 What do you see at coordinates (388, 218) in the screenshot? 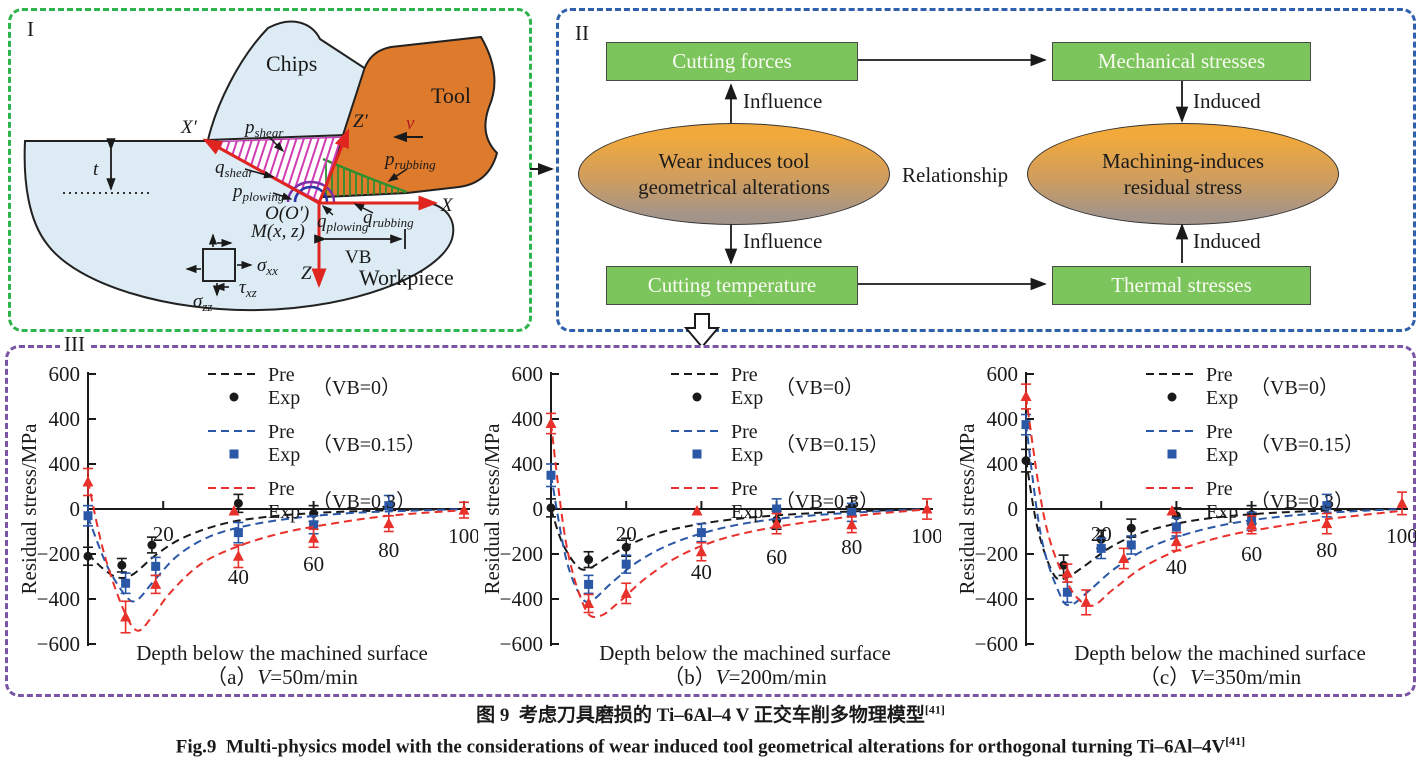
I see `q-rubbing-label: qrubbing` at bounding box center [388, 218].